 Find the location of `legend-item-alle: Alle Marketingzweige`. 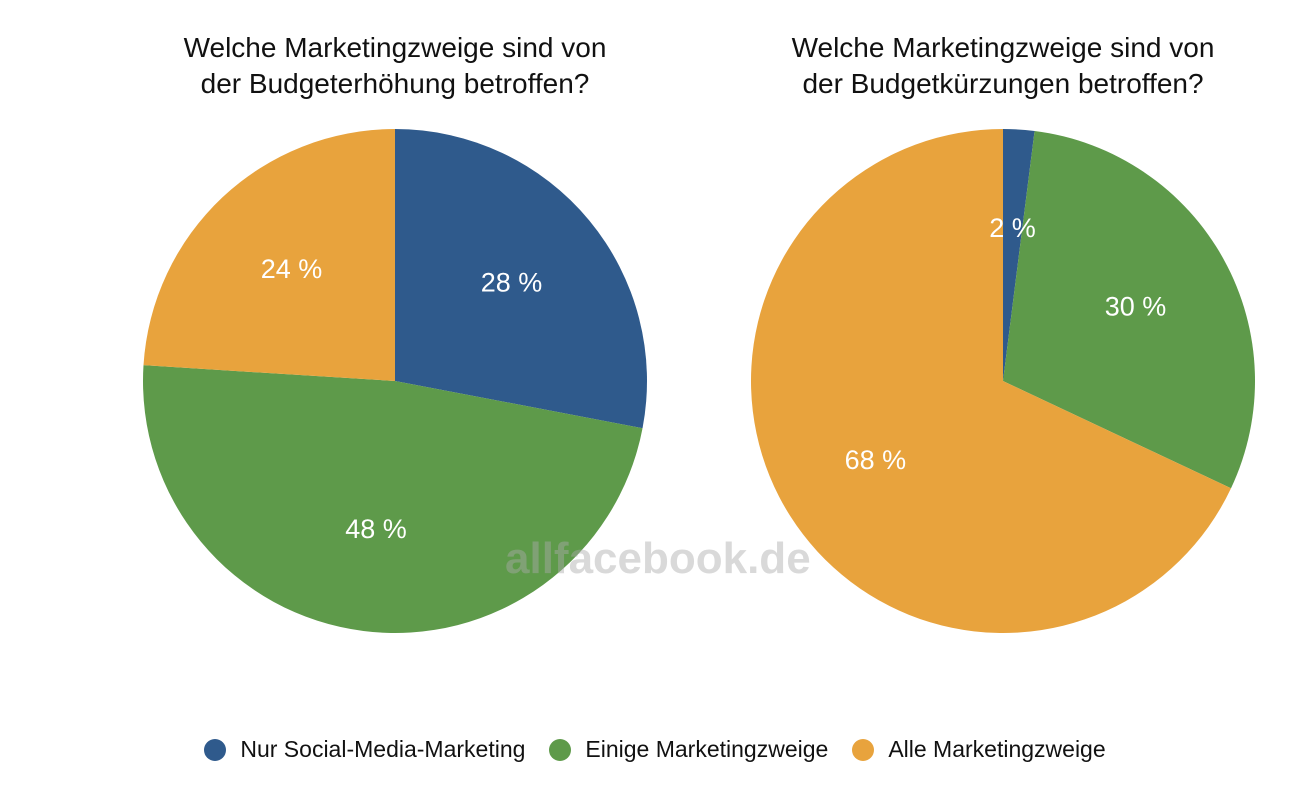

legend-item-alle: Alle Marketingzweige is located at coordinates (979, 749).